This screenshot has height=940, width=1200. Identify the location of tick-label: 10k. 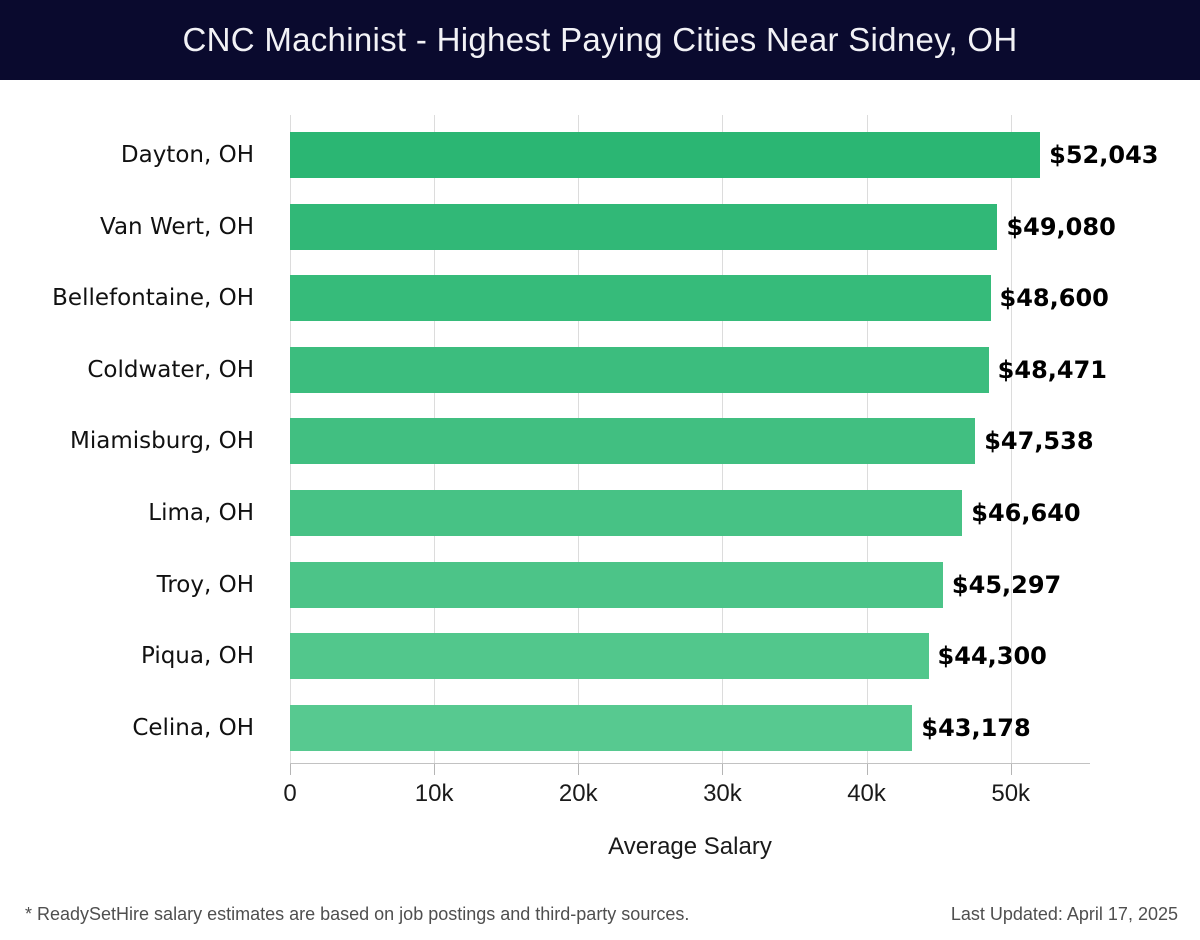
(434, 793).